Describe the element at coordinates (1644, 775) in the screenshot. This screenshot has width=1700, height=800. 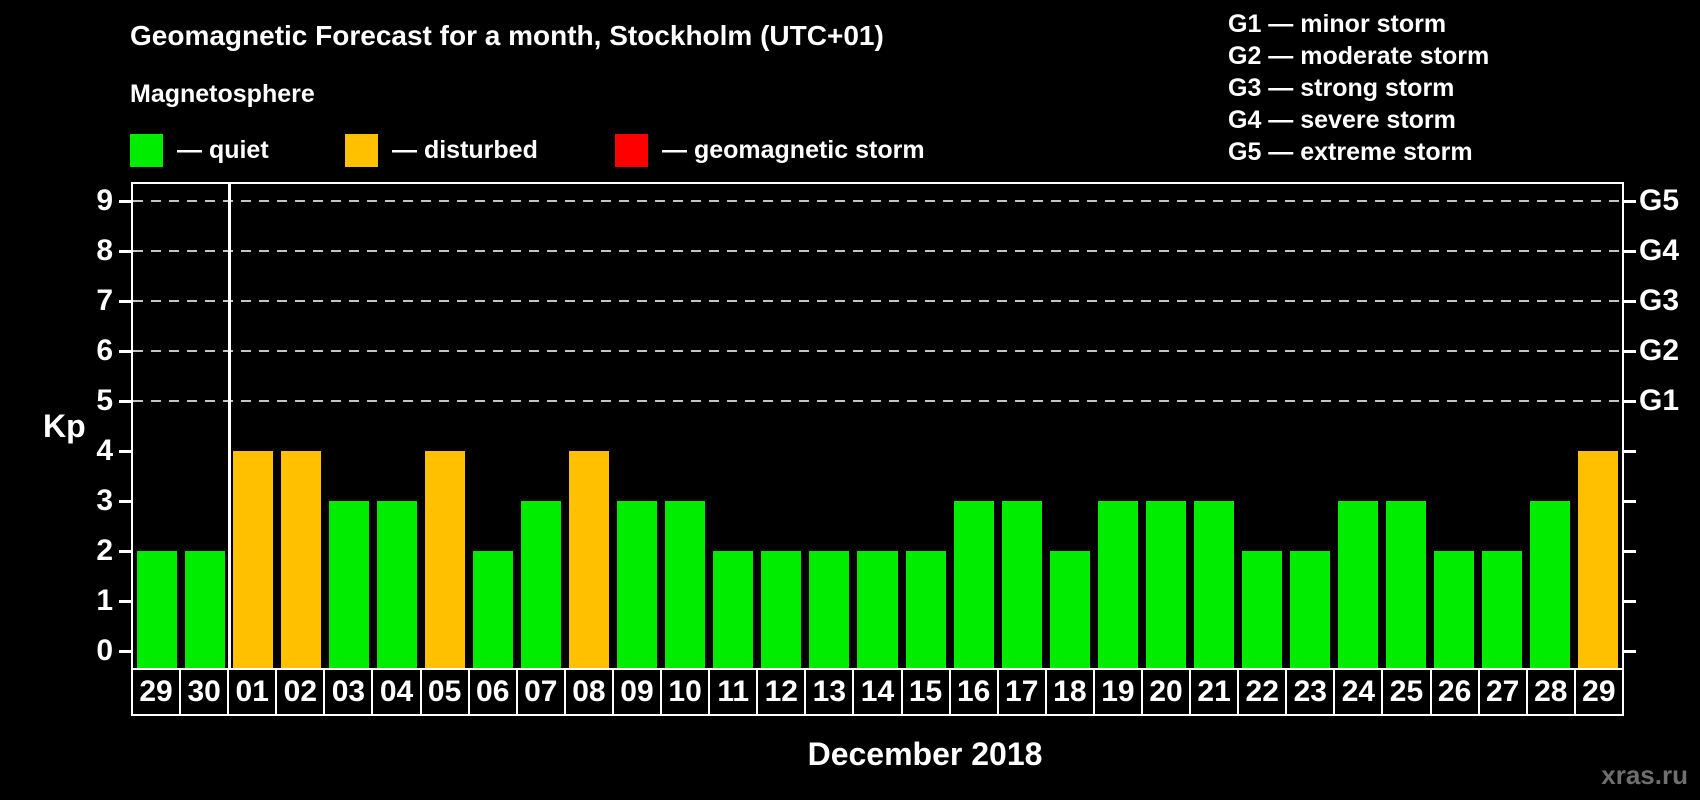
I see `watermark: xras.ru` at that location.